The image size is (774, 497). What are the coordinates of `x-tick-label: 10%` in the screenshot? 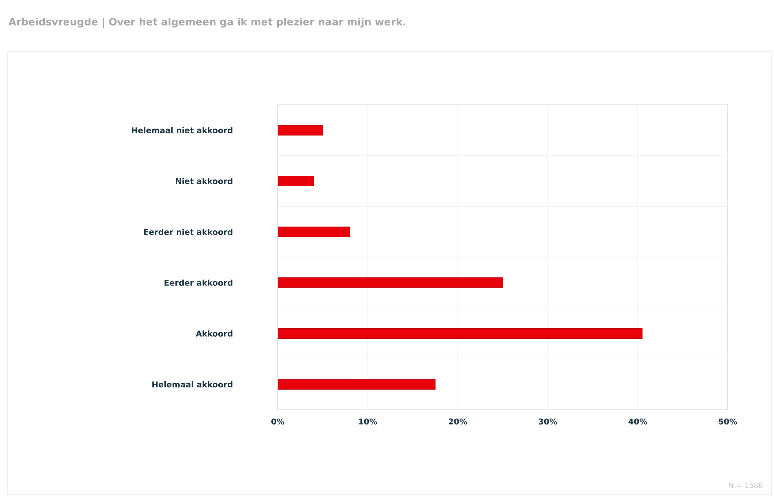 It's located at (368, 421).